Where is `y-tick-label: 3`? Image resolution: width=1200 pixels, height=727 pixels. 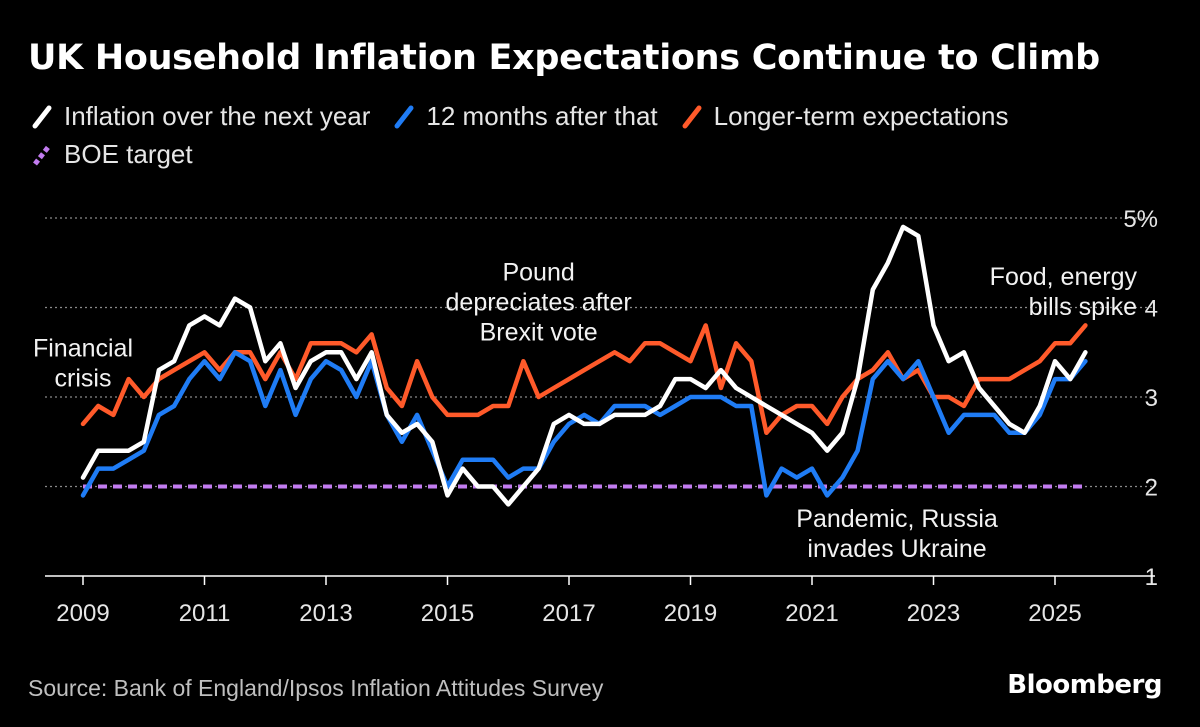
y-tick-label: 3 is located at coordinates (1151, 398).